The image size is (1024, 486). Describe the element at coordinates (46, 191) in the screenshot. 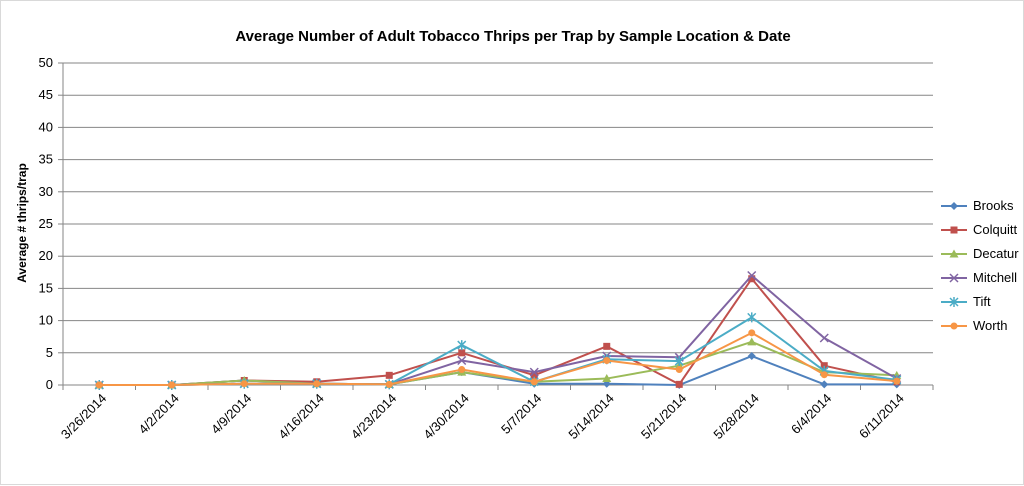

I see `y-tick-label: 30` at that location.